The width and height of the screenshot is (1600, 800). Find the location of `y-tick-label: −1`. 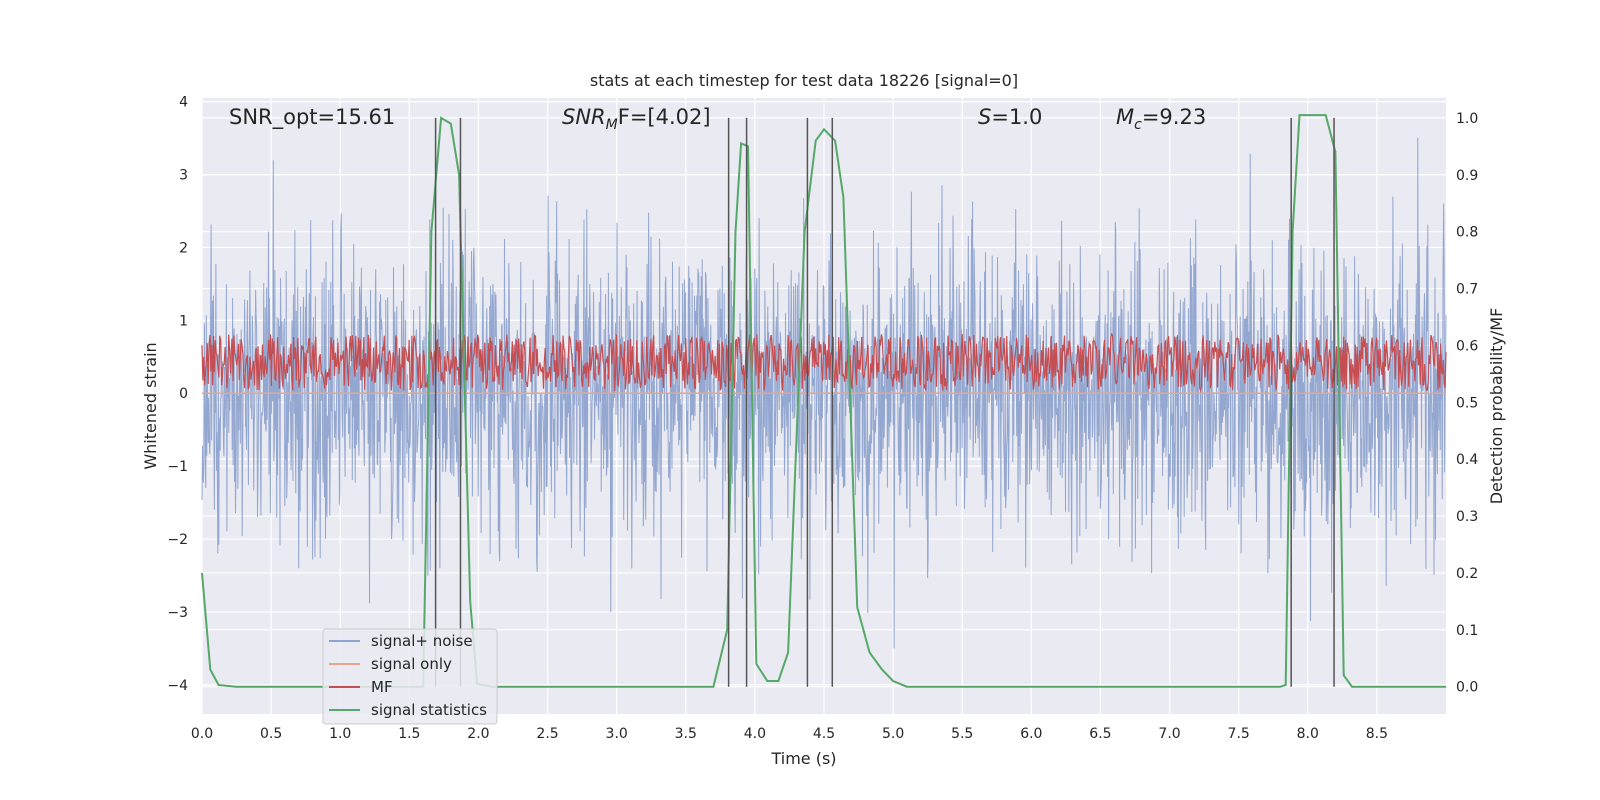

y-tick-label: −1 is located at coordinates (177, 467).